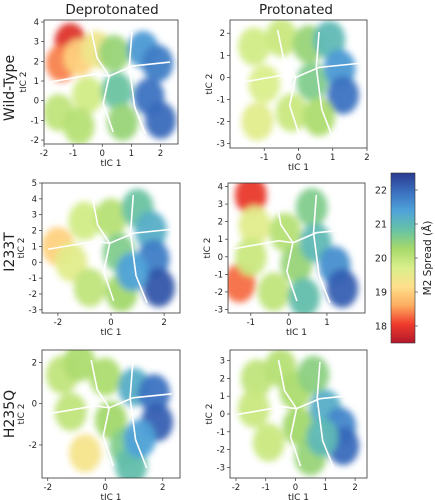  I want to click on colorbar-ticks: 18 19 20 21 22, so click(396, 259).